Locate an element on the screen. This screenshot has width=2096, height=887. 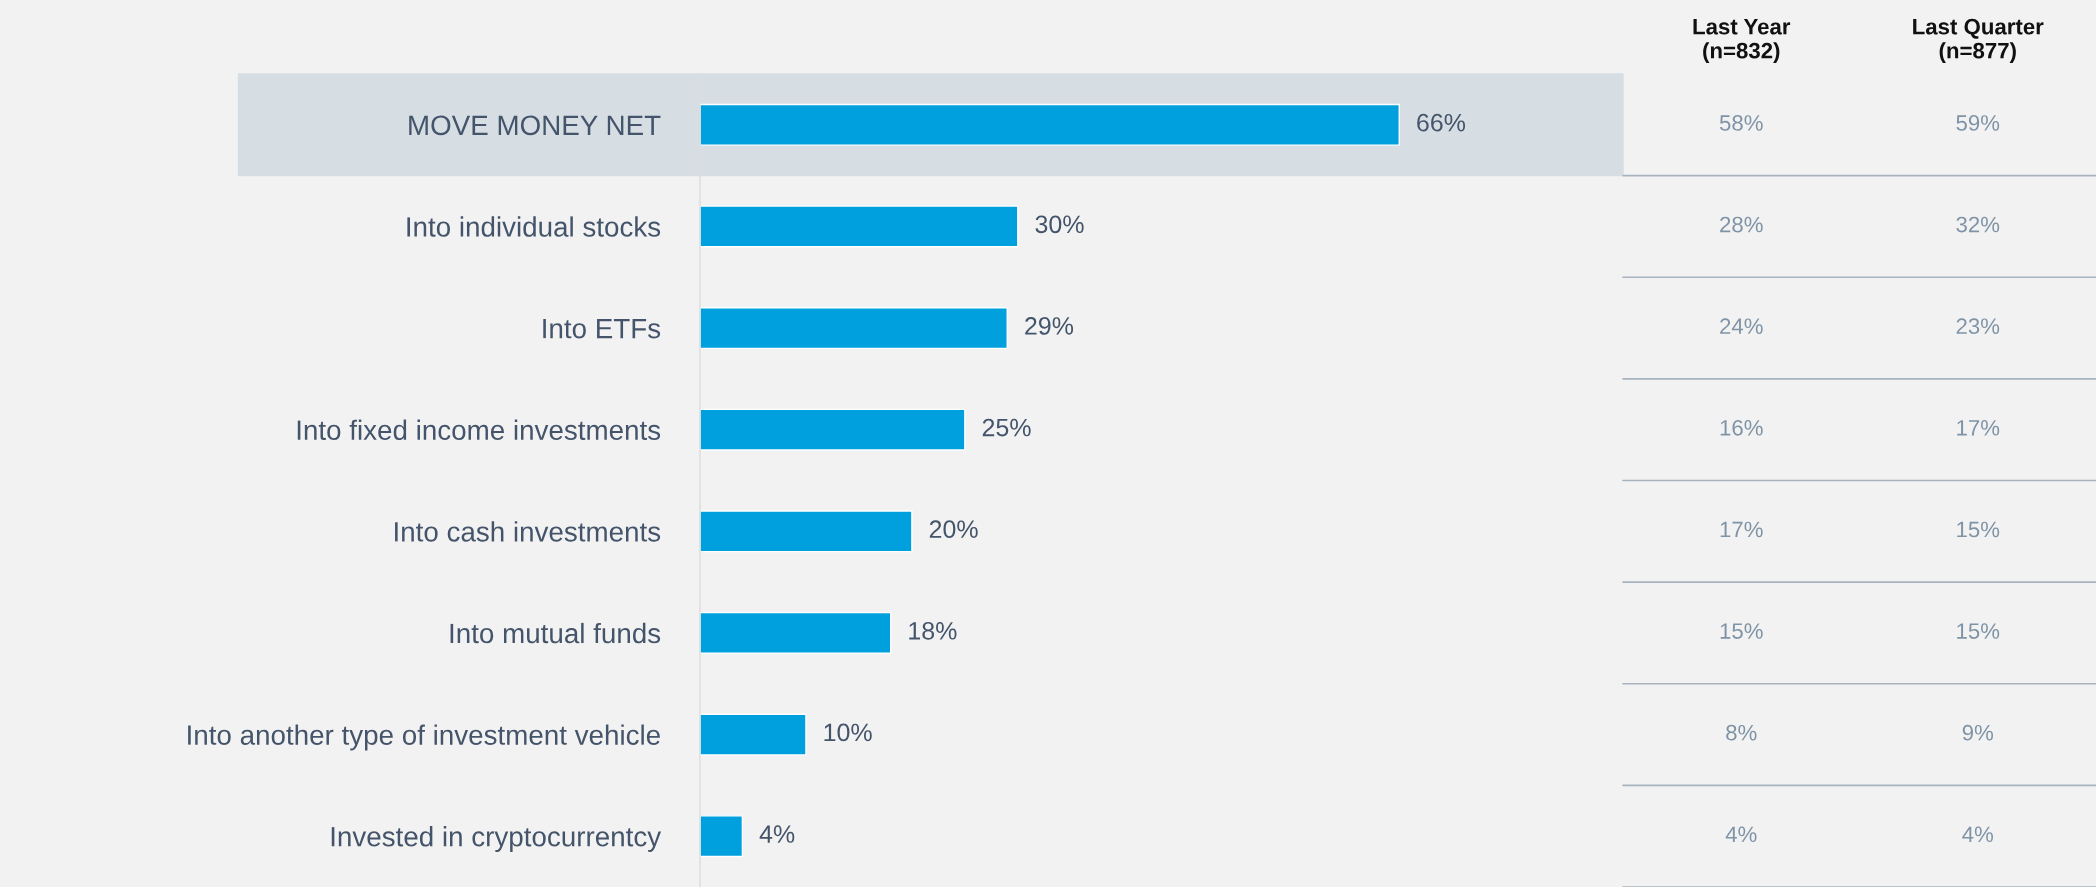
y-tick-label: Into another type of investment vehicle is located at coordinates (424, 737).